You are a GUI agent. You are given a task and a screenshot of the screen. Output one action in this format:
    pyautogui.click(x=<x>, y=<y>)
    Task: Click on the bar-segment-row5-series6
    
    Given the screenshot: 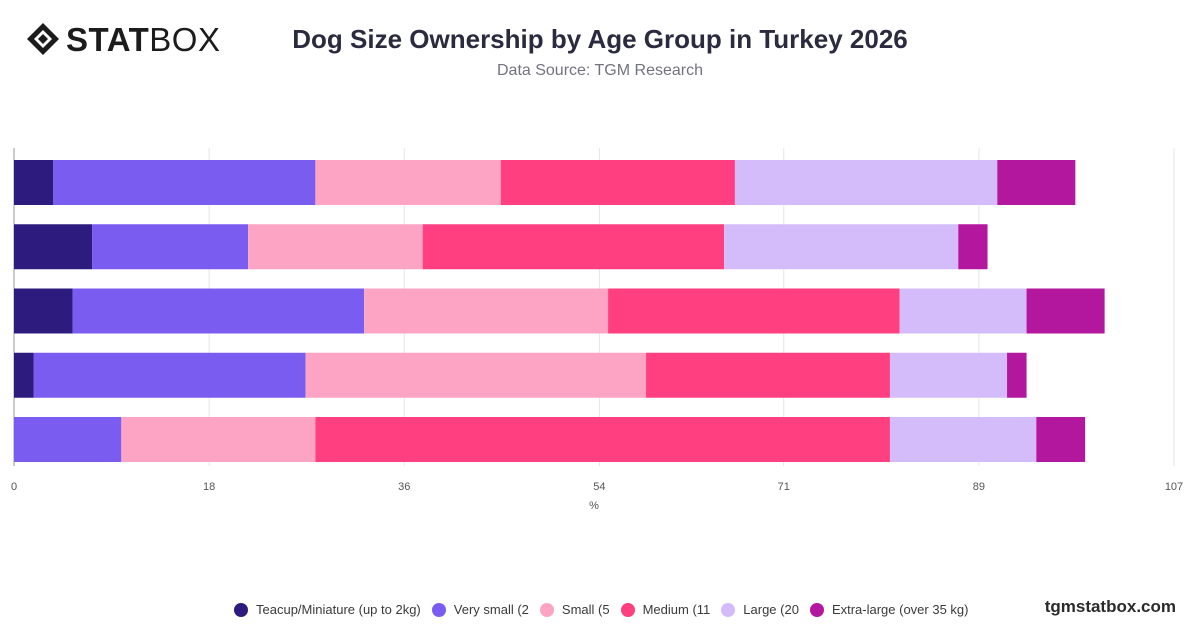 What is the action you would take?
    pyautogui.click(x=1061, y=439)
    